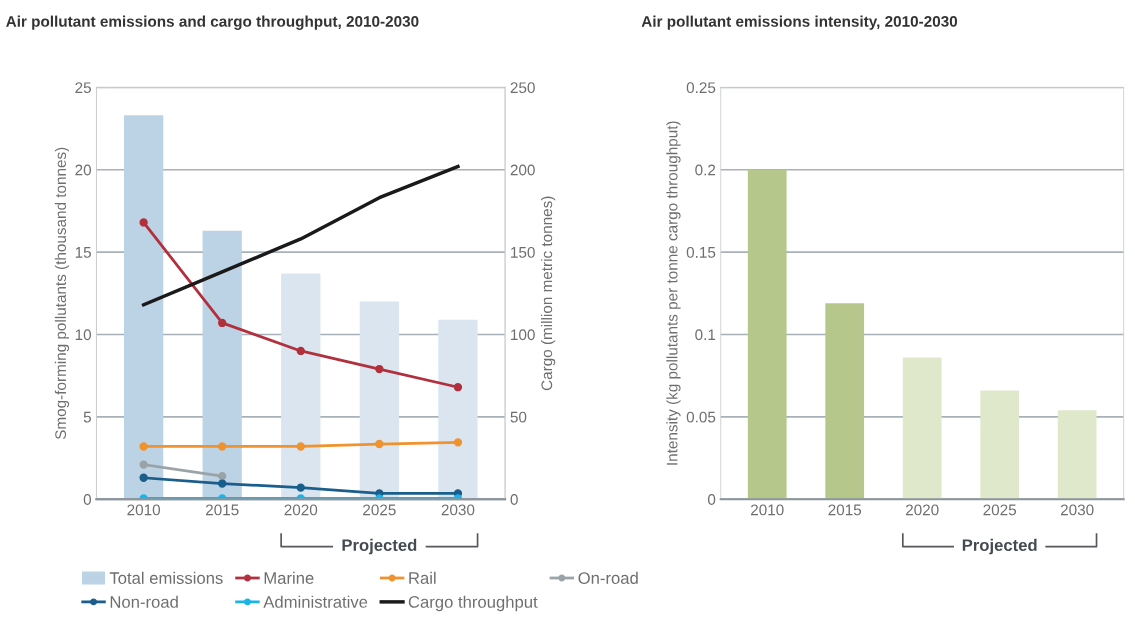 The height and width of the screenshot is (624, 1135). Describe the element at coordinates (144, 601) in the screenshot. I see `legend-label: Non-road` at that location.